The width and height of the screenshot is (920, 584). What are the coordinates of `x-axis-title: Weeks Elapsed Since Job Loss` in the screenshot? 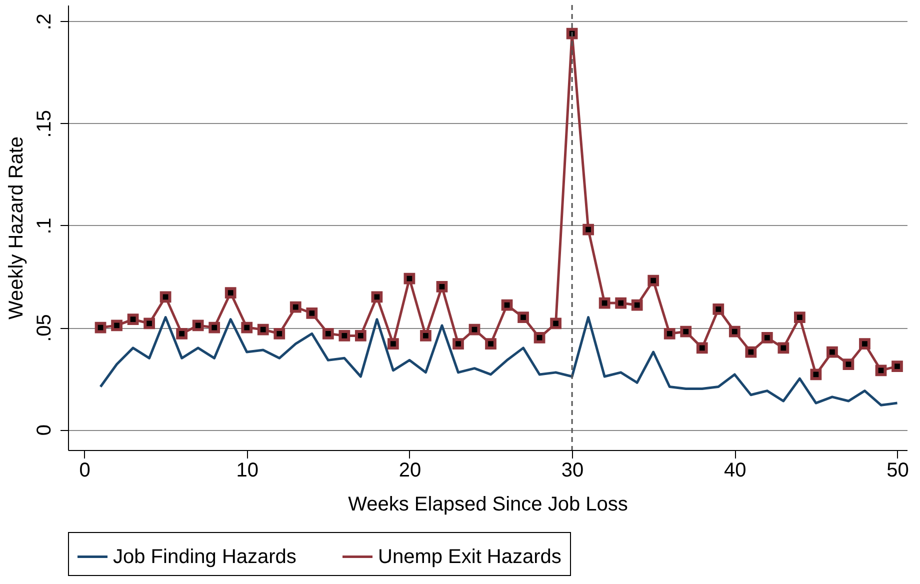 It's located at (488, 505).